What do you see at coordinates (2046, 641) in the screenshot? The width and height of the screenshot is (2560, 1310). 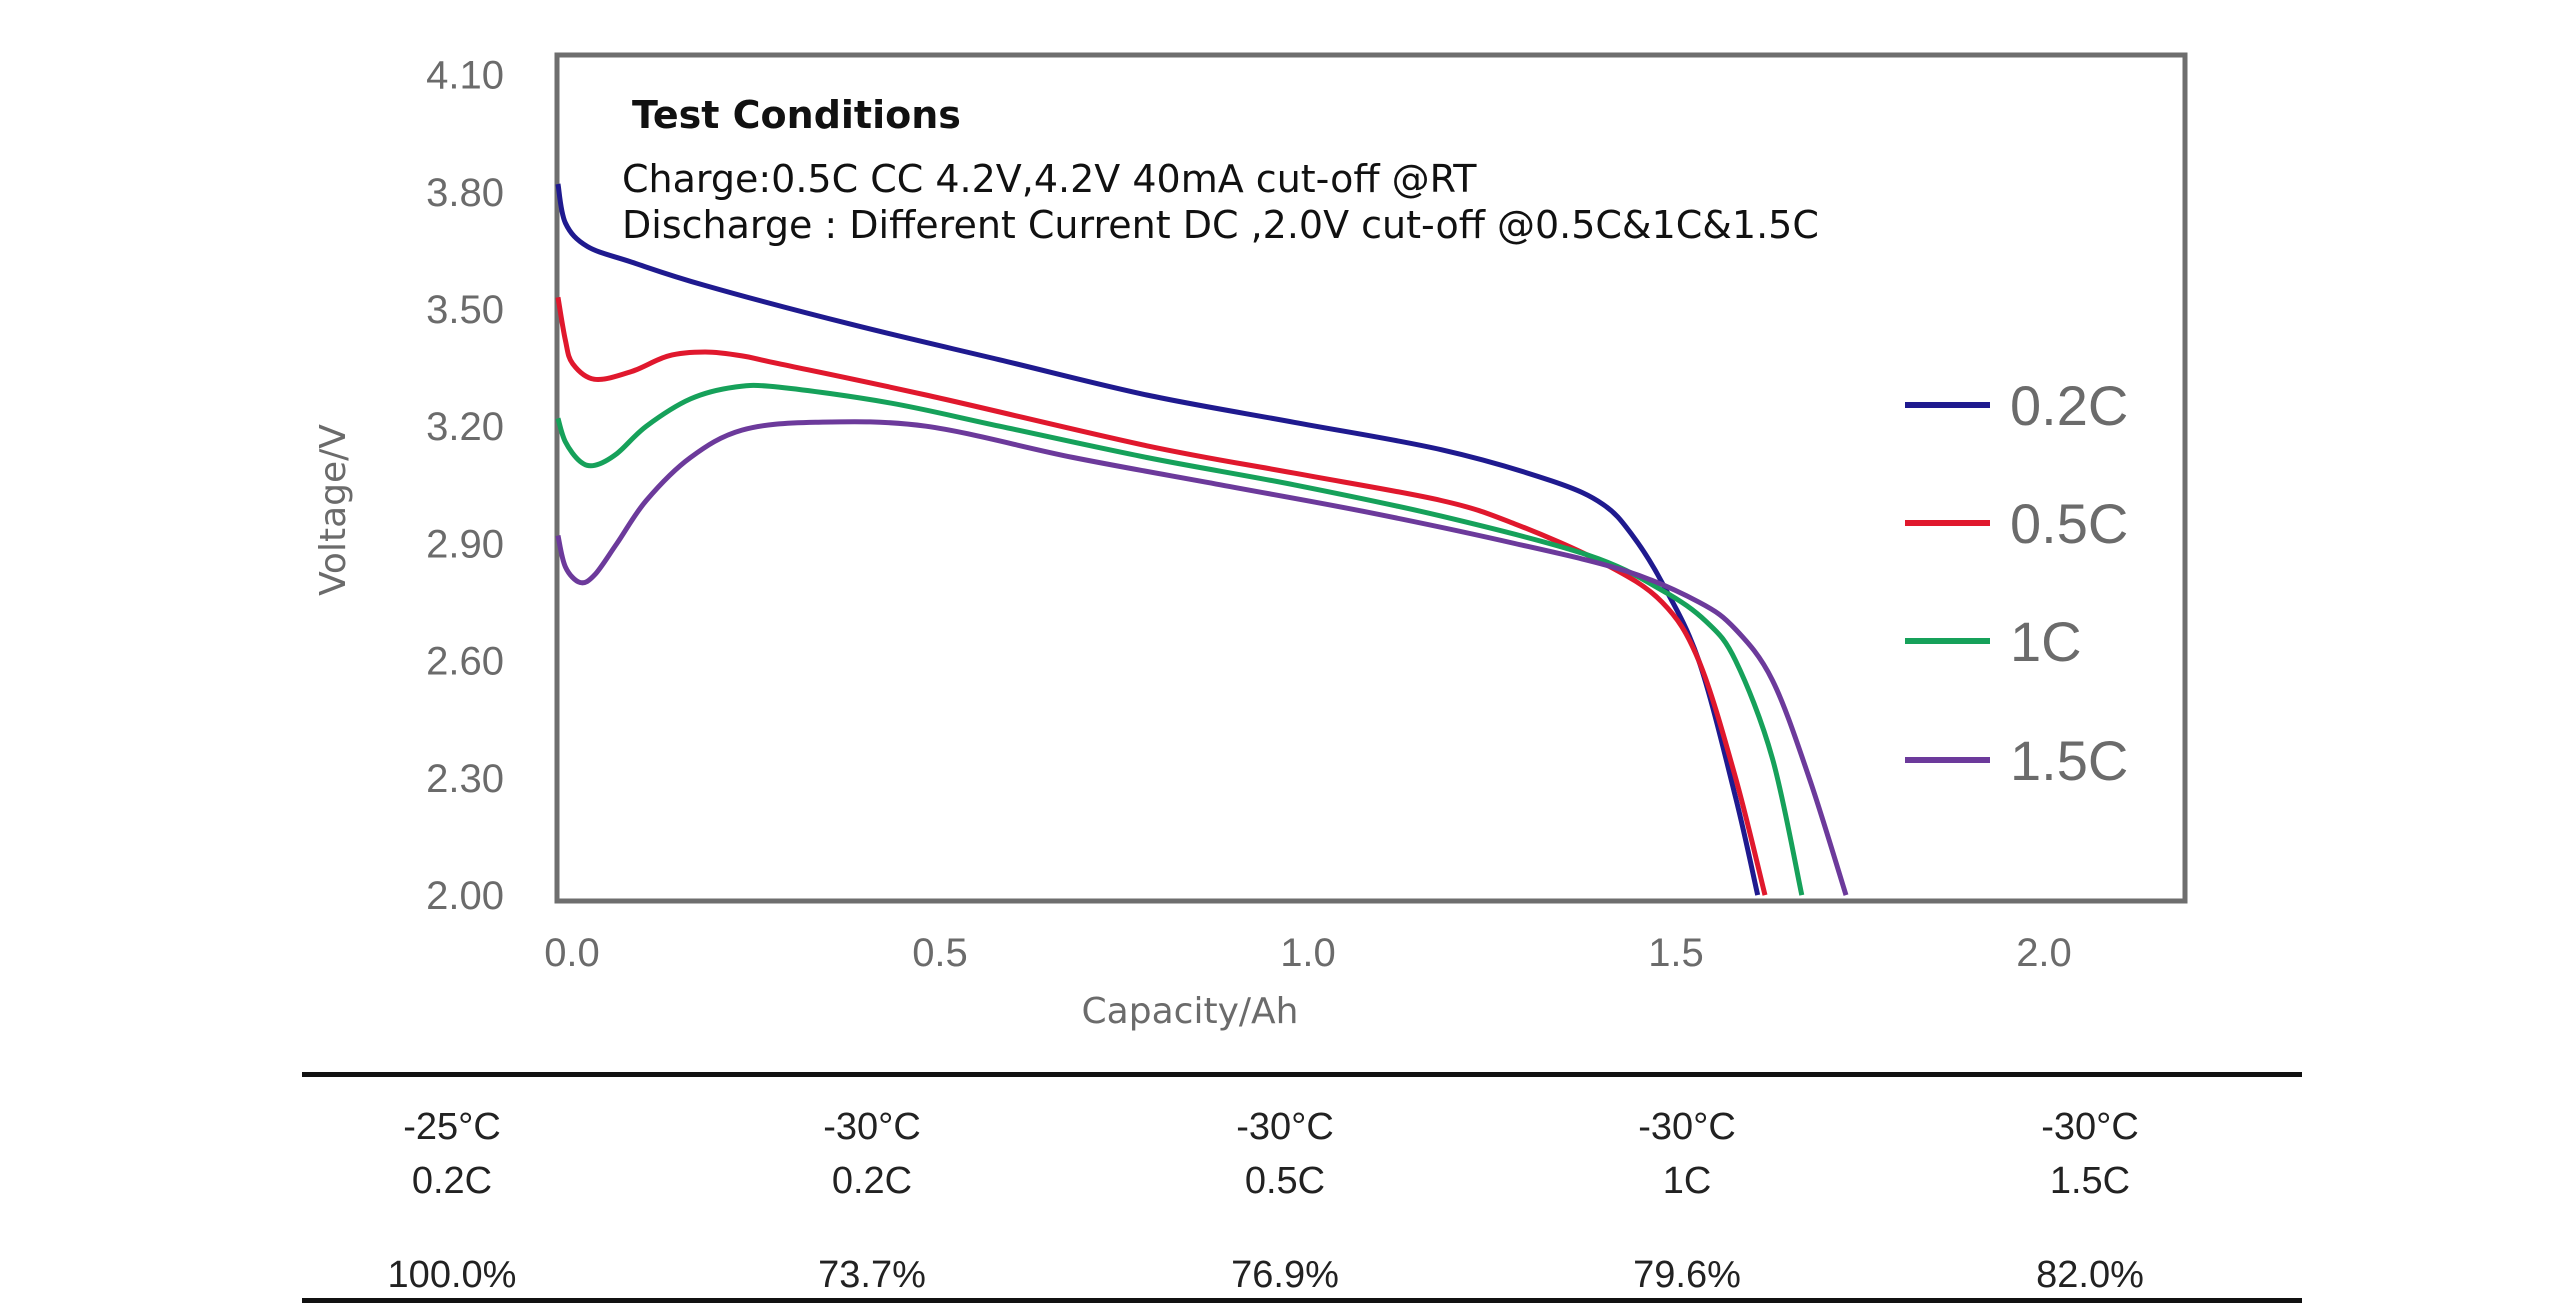 I see `legend-label: 1C` at bounding box center [2046, 641].